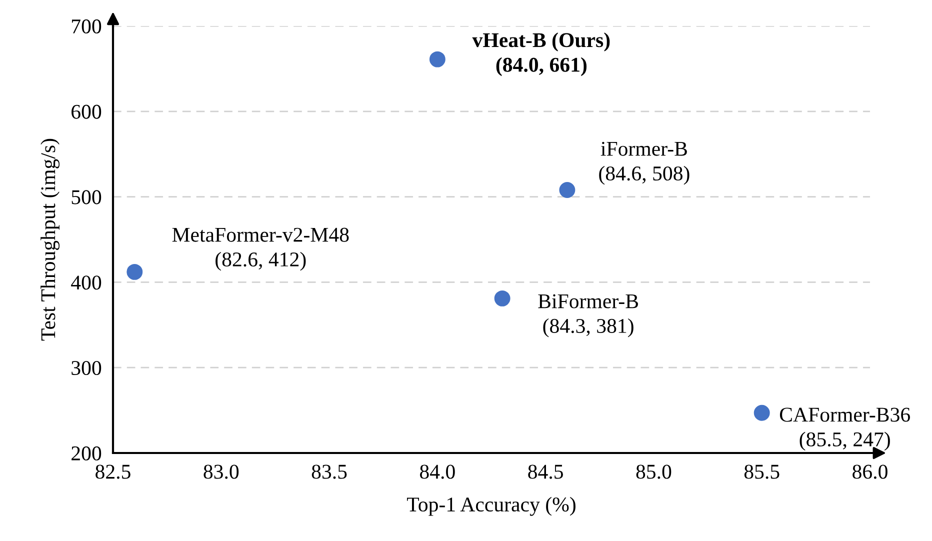 Image resolution: width=932 pixels, height=541 pixels. What do you see at coordinates (491, 506) in the screenshot?
I see `x-axis-title: Top-1 Accuracy (%)` at bounding box center [491, 506].